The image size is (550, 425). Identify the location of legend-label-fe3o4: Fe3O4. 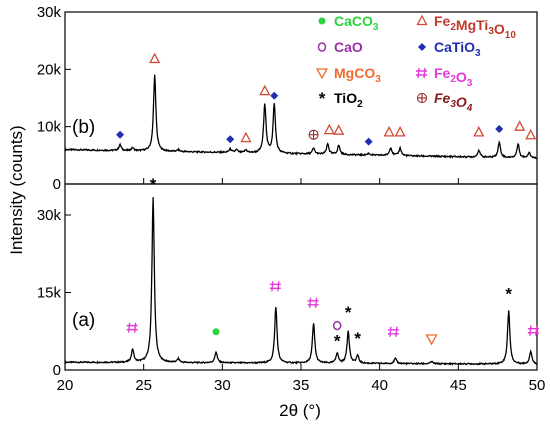
(453, 102).